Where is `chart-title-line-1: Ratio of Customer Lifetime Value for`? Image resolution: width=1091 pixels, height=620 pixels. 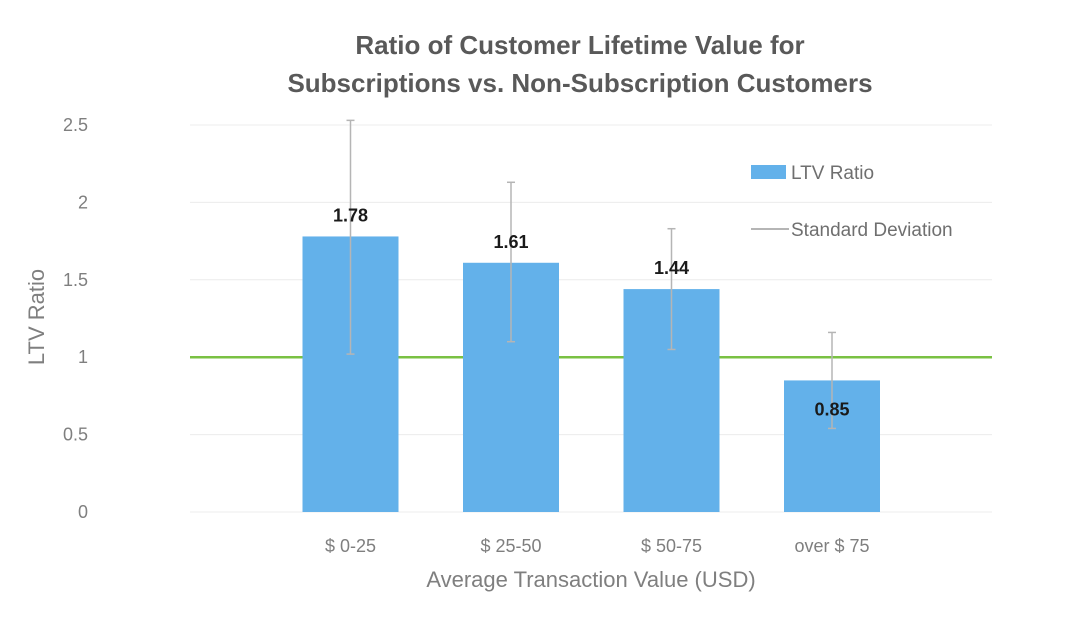 chart-title-line-1: Ratio of Customer Lifetime Value for is located at coordinates (579, 45).